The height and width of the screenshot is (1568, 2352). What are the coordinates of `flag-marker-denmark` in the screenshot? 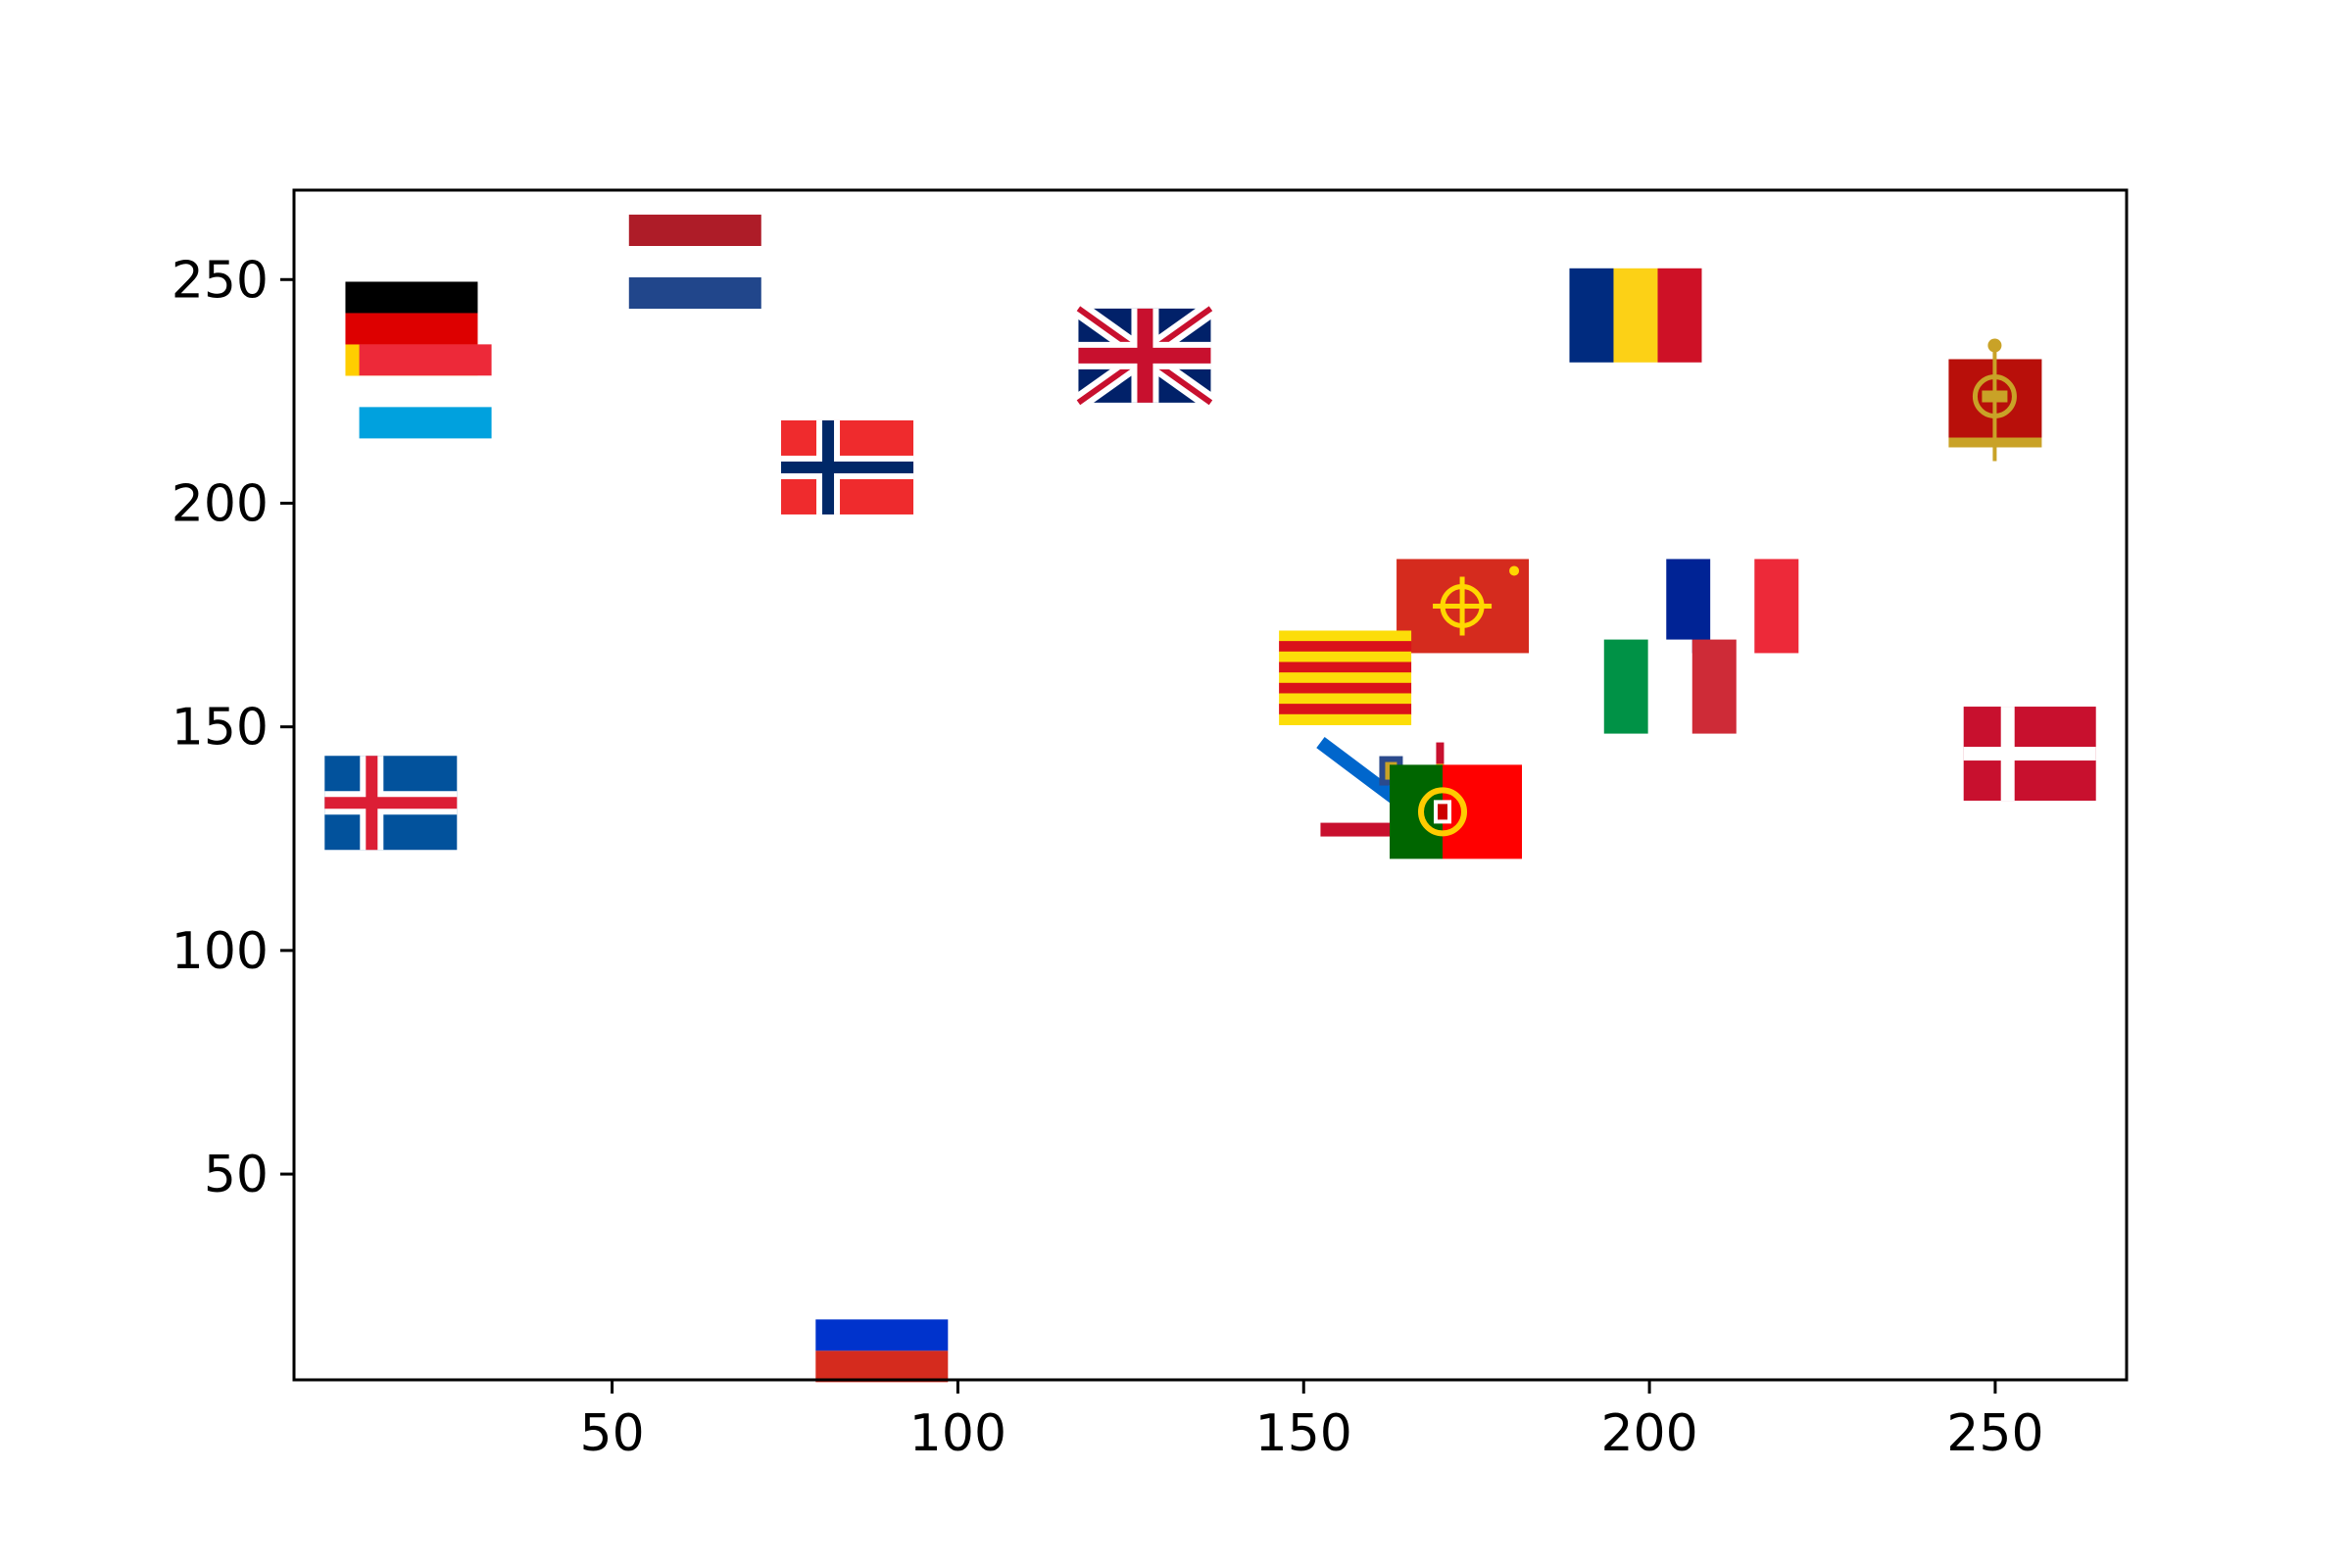 It's located at (2029, 754).